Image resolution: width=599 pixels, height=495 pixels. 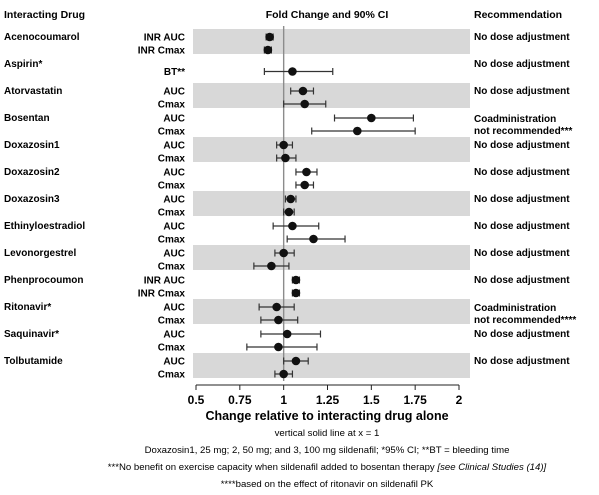 What do you see at coordinates (283, 400) in the screenshot?
I see `x-tick-label: 1` at bounding box center [283, 400].